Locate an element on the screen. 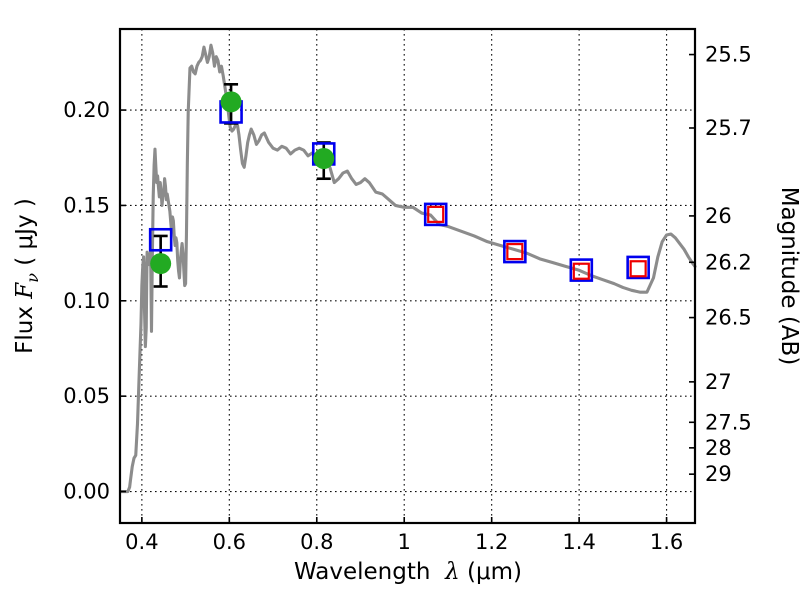  y2-ticklabel: 27 is located at coordinates (718, 382).